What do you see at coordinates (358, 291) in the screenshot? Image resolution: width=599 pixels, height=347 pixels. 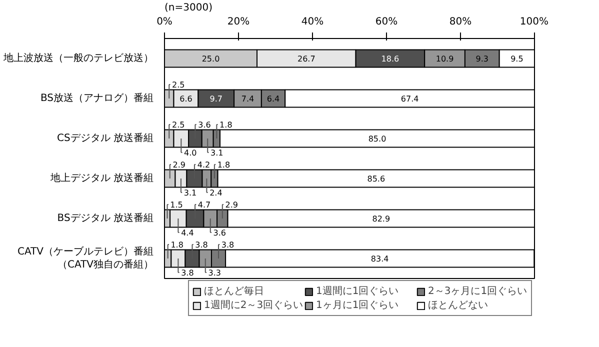 I see `legend-label: 1週間に1回ぐらい` at bounding box center [358, 291].